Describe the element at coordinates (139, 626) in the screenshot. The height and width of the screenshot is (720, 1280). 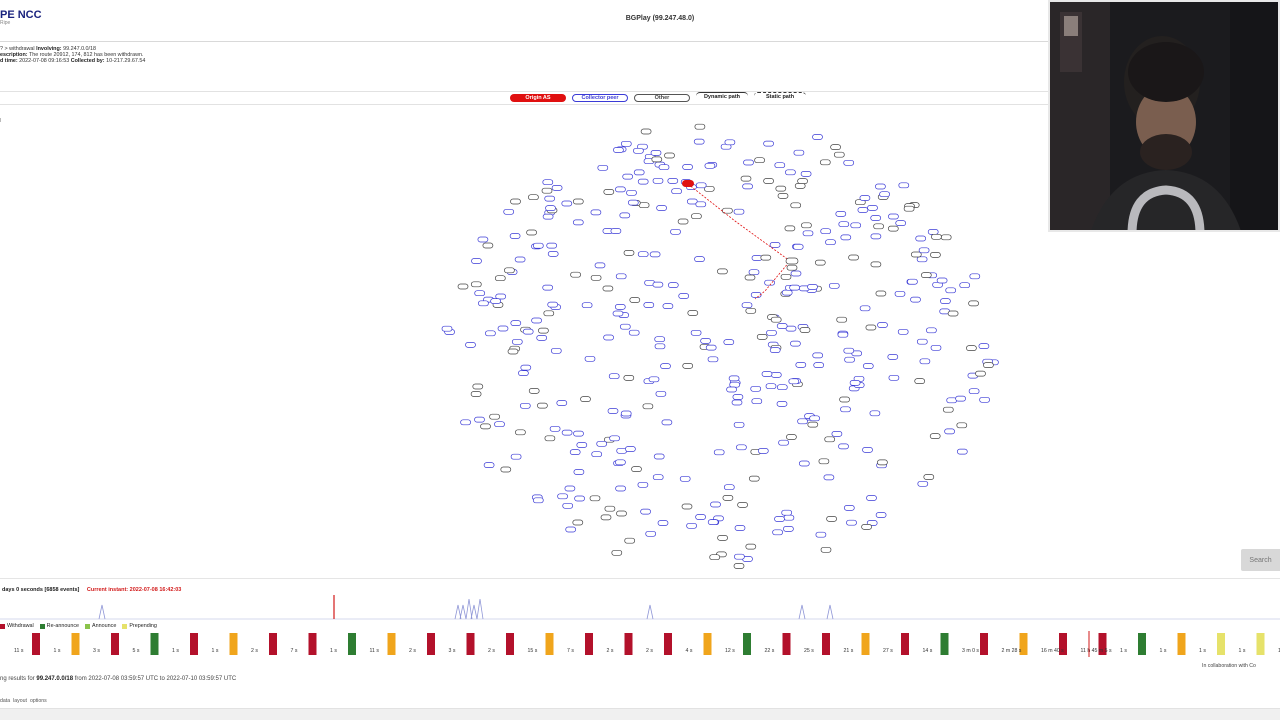
I see `legend-prepending: Prepending` at that location.